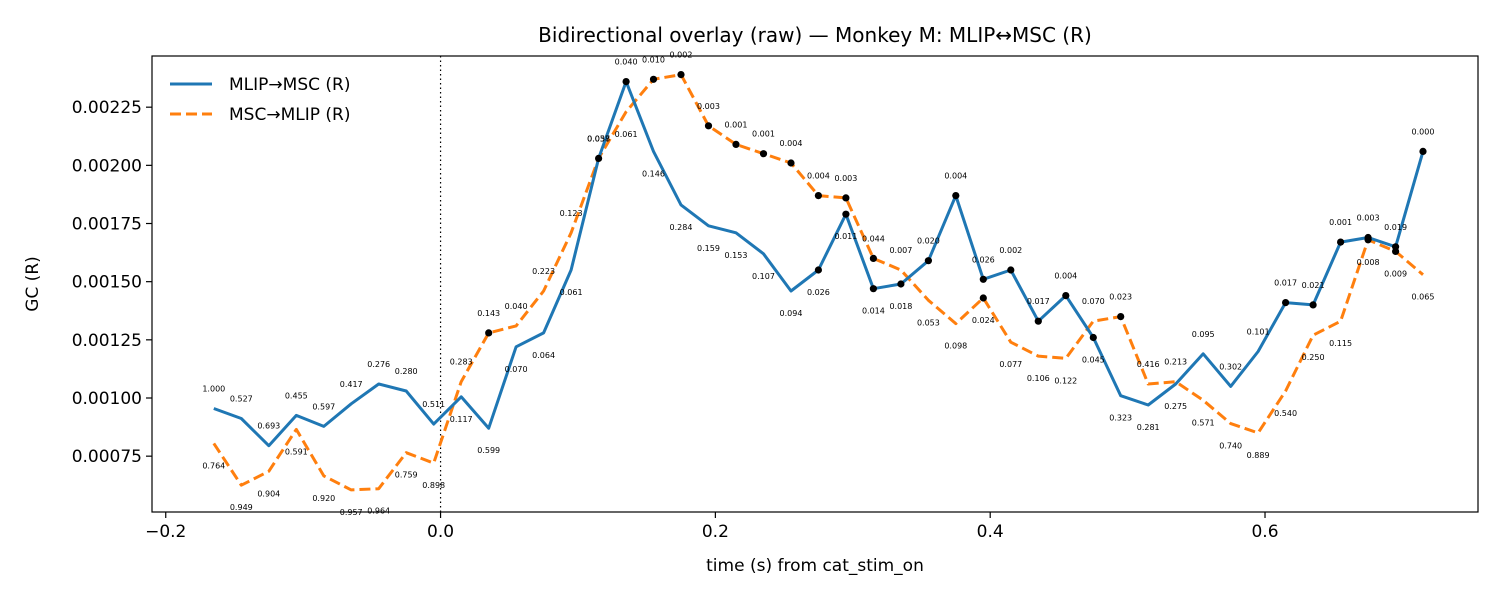 Image resolution: width=1500 pixels, height=600 pixels. Describe the element at coordinates (1120, 297) in the screenshot. I see `p-value-label: 0.023` at that location.